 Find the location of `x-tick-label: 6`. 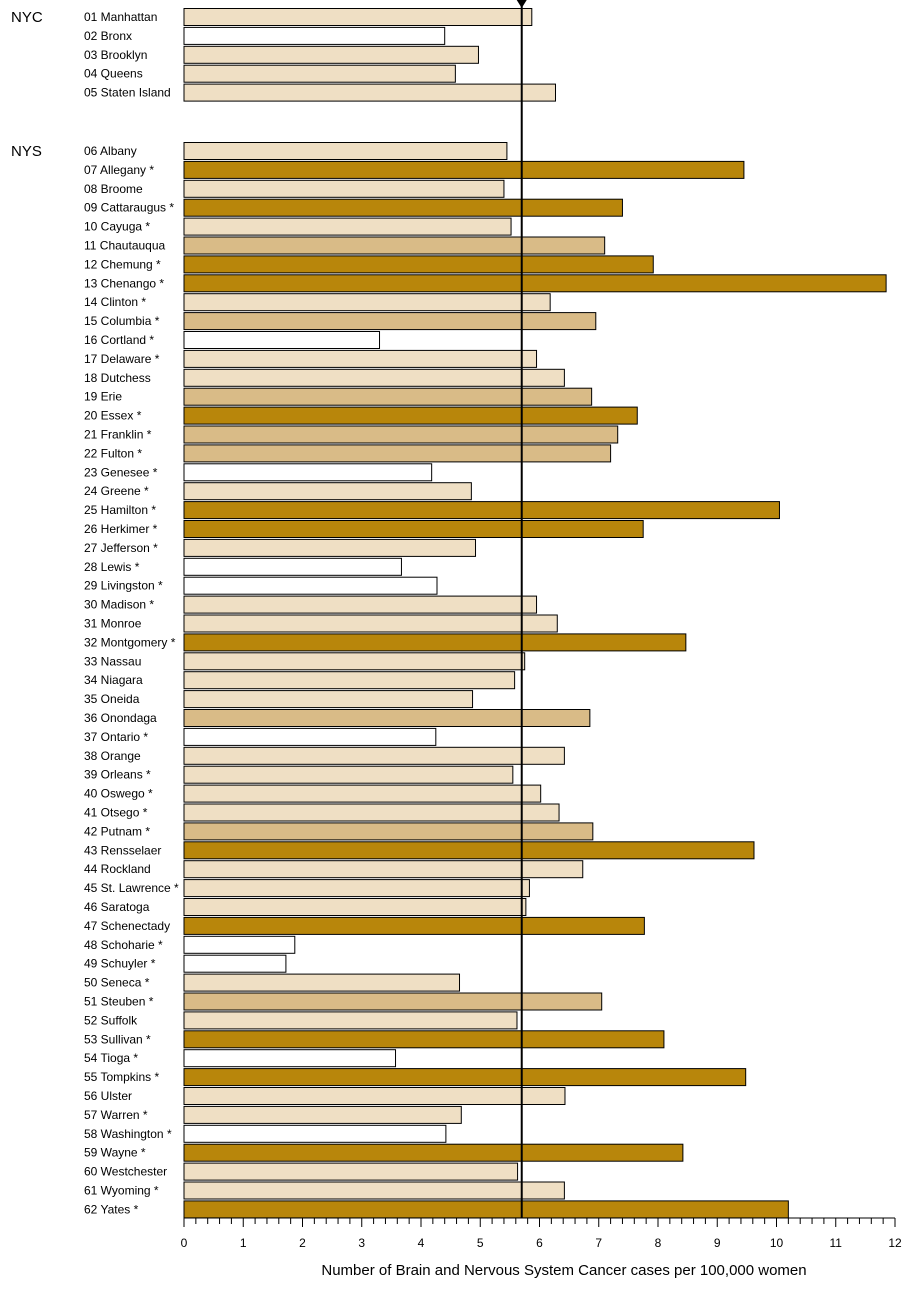

x-tick-label: 6 is located at coordinates (539, 1243).